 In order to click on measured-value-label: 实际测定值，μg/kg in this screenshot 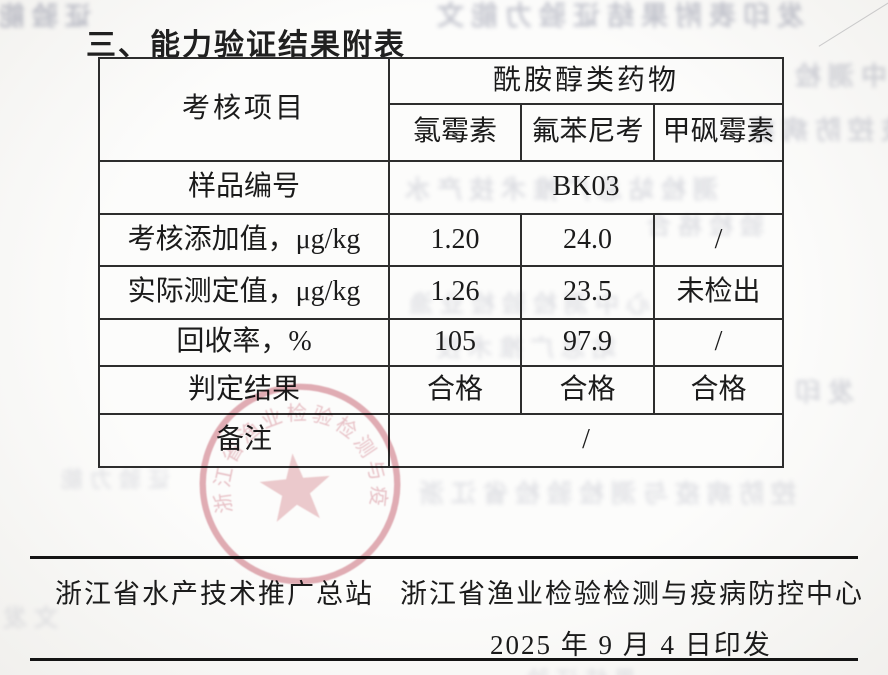, I will do `click(244, 292)`.